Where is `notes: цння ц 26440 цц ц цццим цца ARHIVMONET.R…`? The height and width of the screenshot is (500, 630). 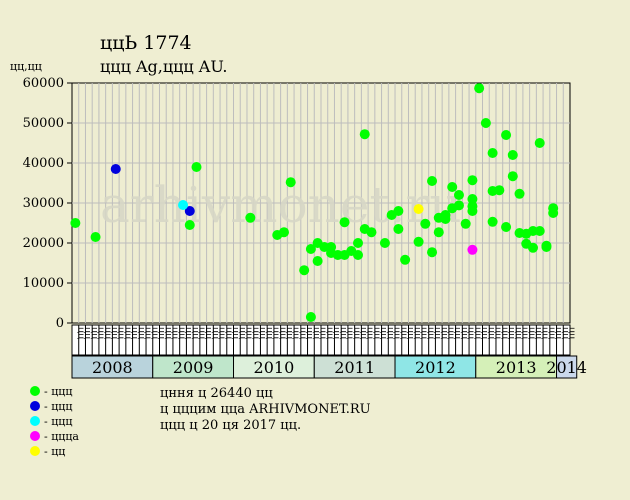 notes: цння ц 26440 цц ц цццим цца ARHIVMONET.R… is located at coordinates (265, 410).